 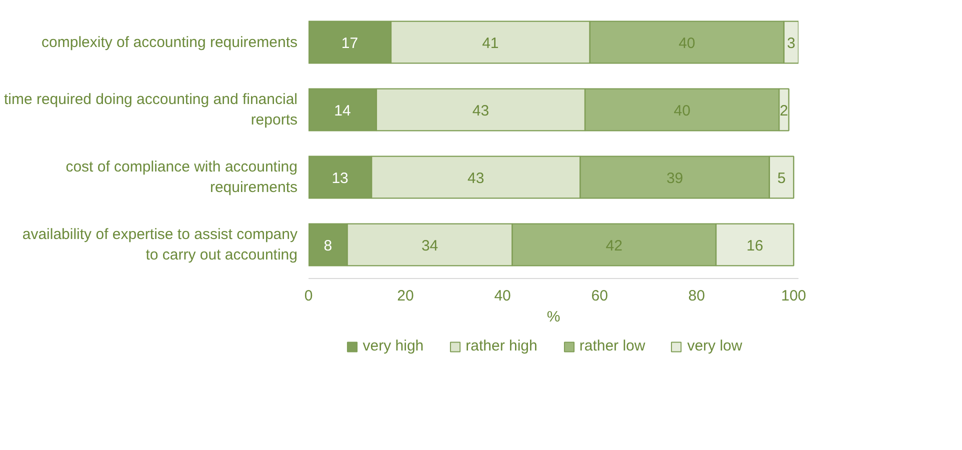 I want to click on x-tick-label: 60, so click(x=599, y=296).